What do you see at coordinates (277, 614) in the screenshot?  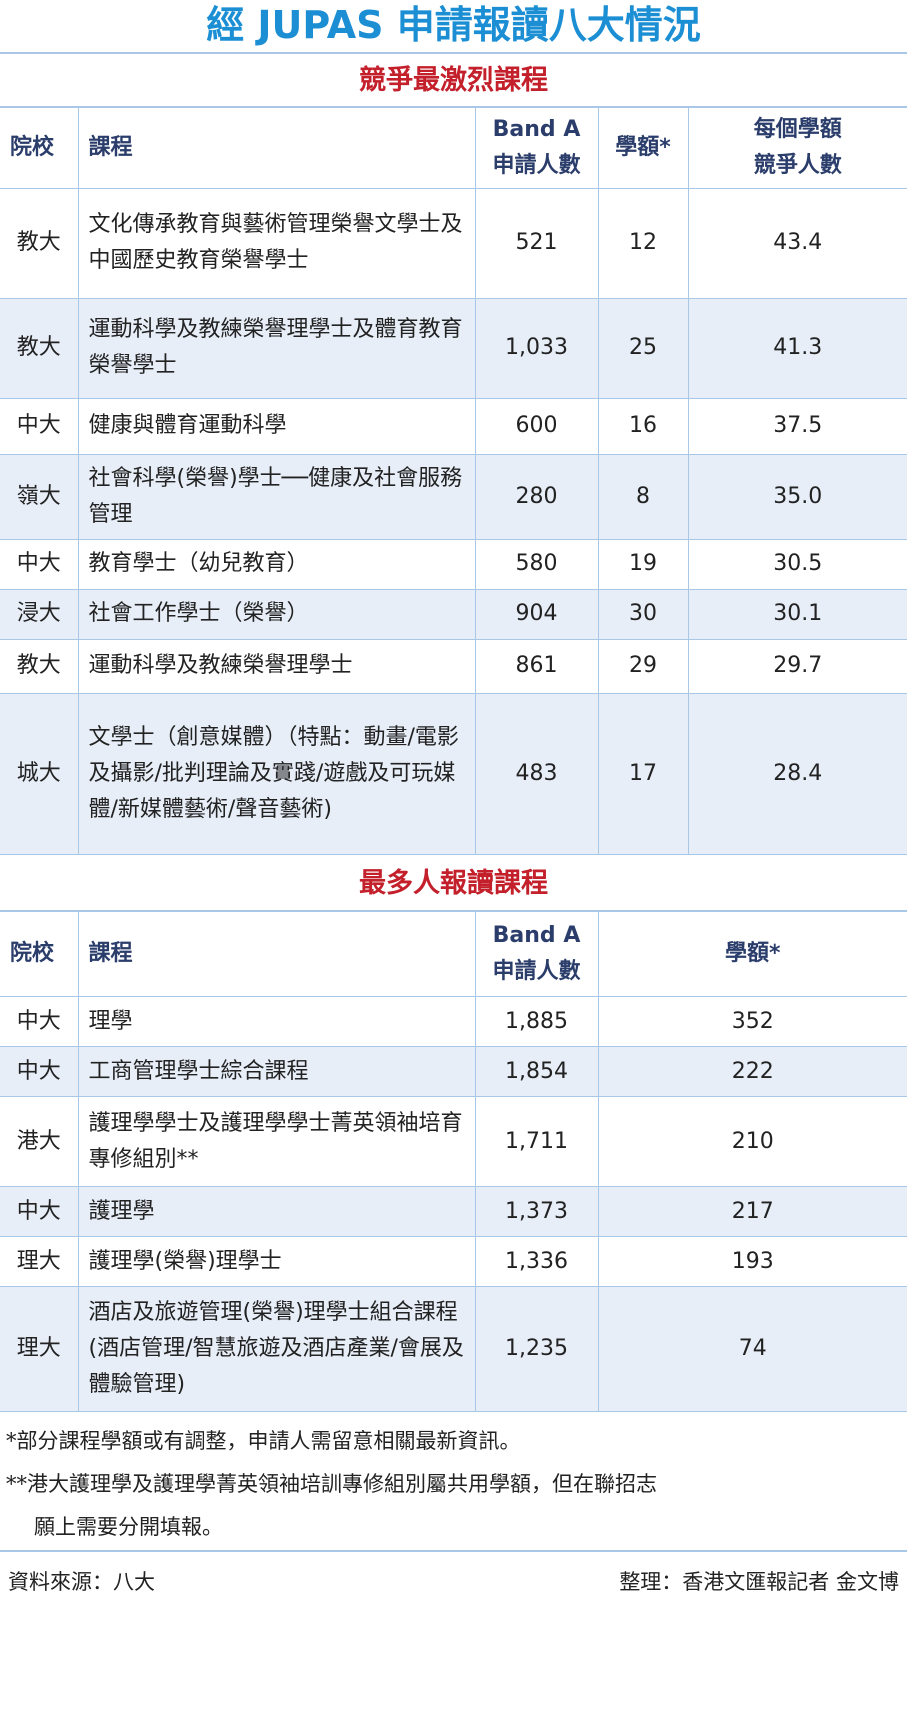 I see `cell-course: 社會工作學士（榮譽）` at bounding box center [277, 614].